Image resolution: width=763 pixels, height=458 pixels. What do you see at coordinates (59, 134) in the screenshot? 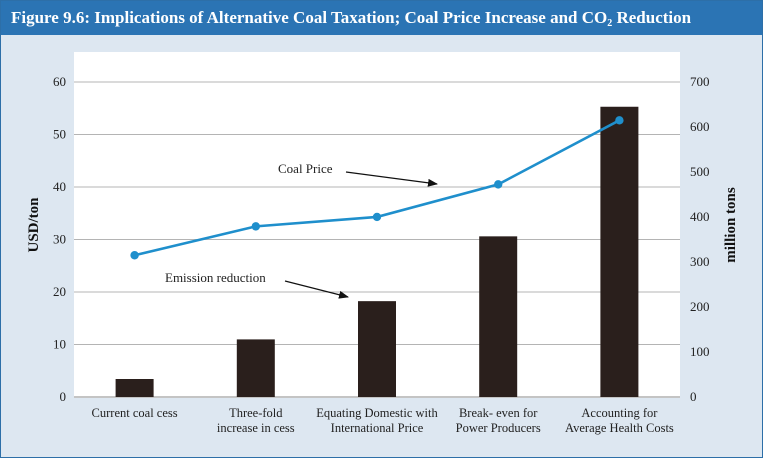
I see `left-tick-label: 50` at bounding box center [59, 134].